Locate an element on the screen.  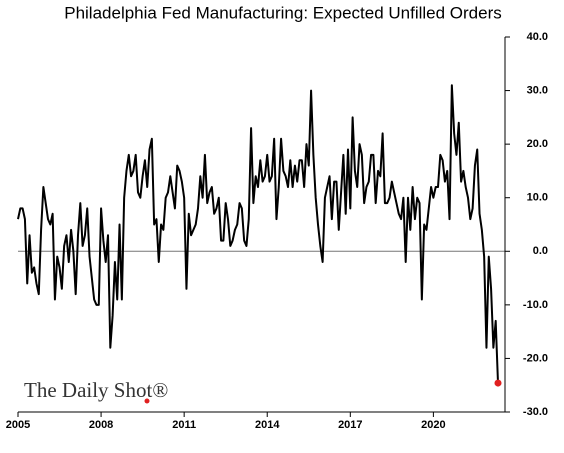
y-tick-label: 10.0 is located at coordinates (537, 198).